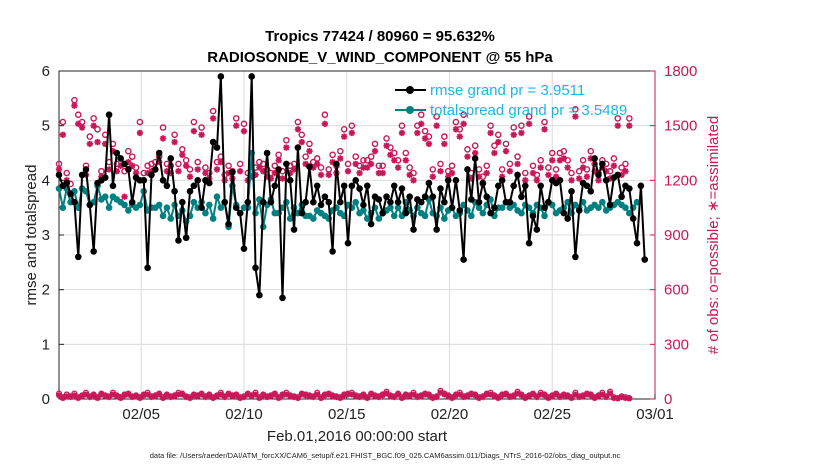  What do you see at coordinates (552, 414) in the screenshot?
I see `x-tick-label: 02/25` at bounding box center [552, 414].